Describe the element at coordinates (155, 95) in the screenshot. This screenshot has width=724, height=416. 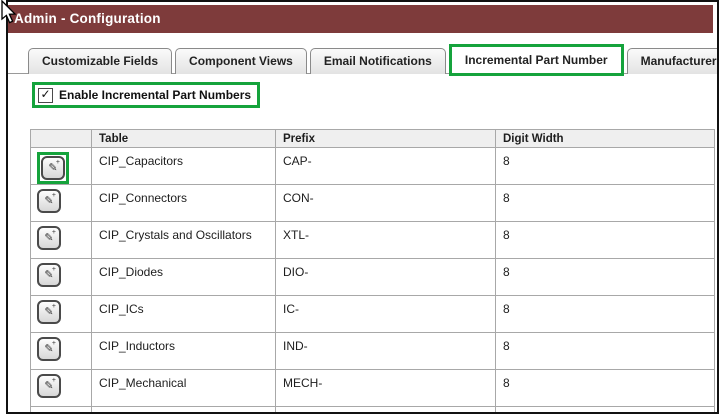
I see `enable-incremental-label: Enable Incremental Part Numbers` at that location.